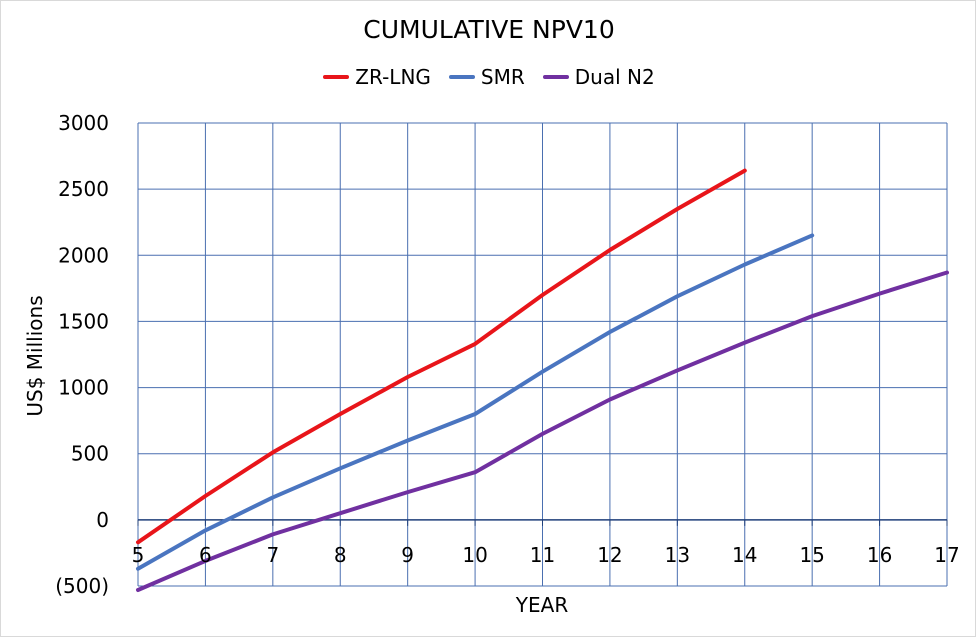 Image resolution: width=976 pixels, height=638 pixels. I want to click on x-tick-label: 12, so click(609, 555).